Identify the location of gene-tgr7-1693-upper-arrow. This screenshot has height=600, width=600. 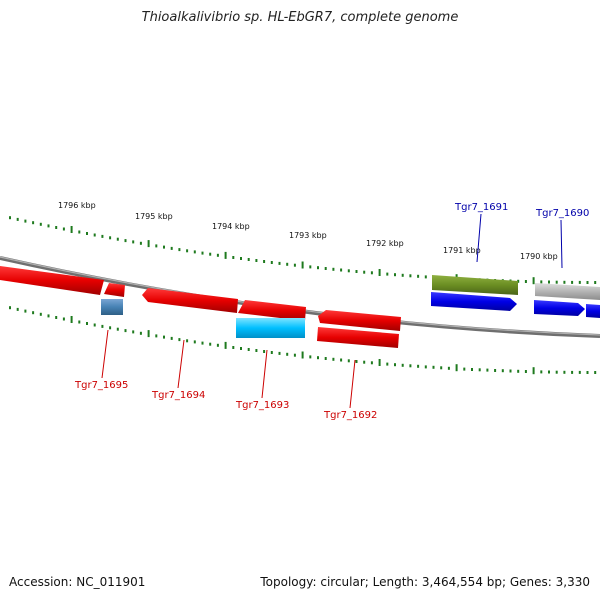
(272, 310).